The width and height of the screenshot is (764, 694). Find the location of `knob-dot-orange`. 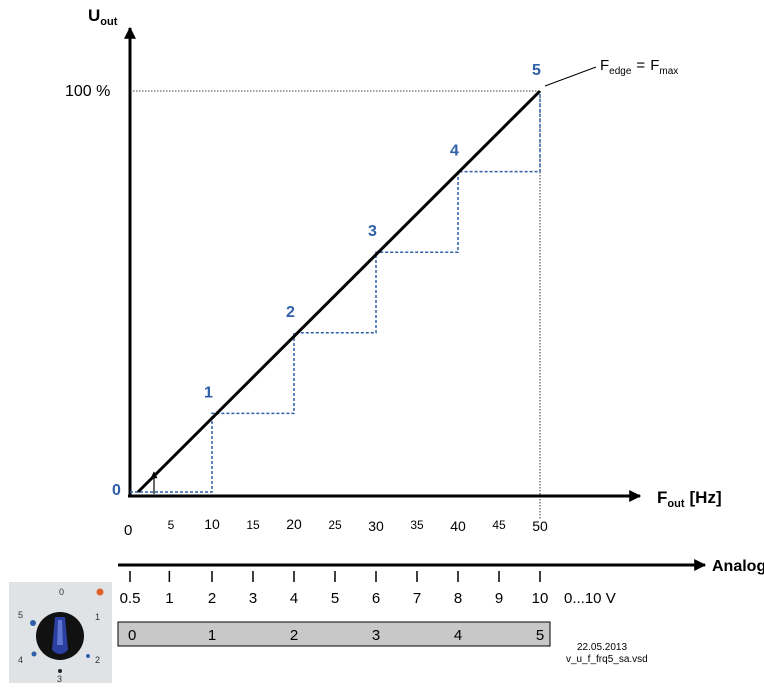

knob-dot-orange is located at coordinates (100, 592).